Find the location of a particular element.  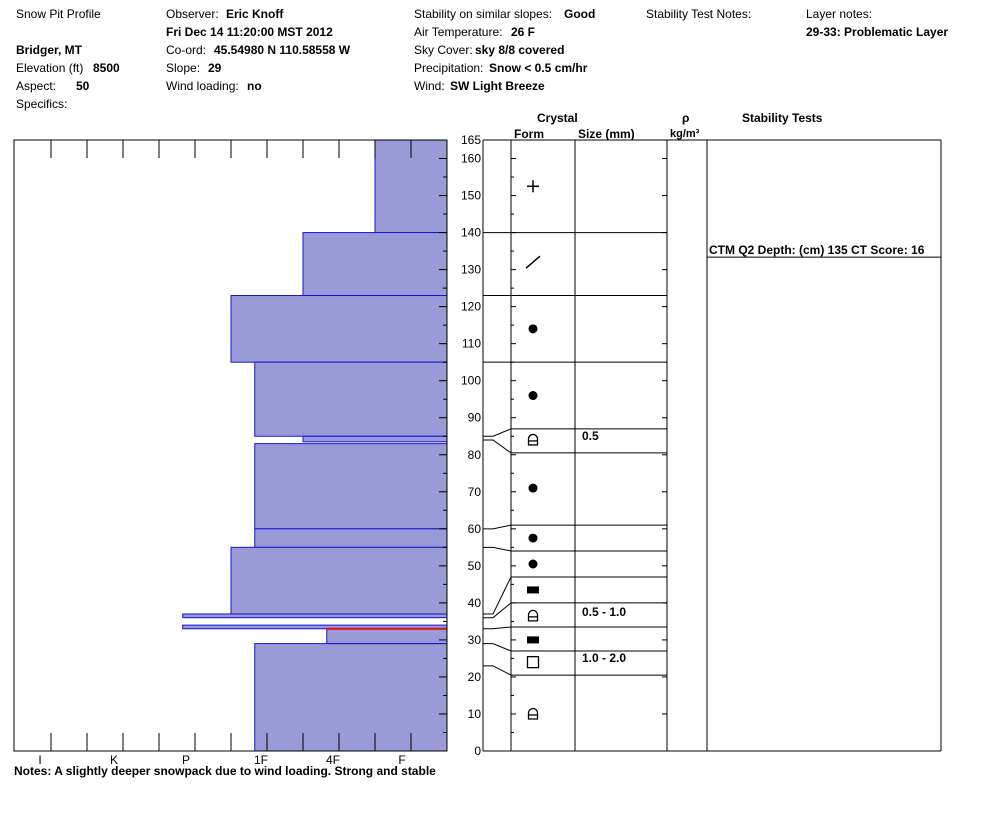

hardness-tick-label: P is located at coordinates (186, 760).